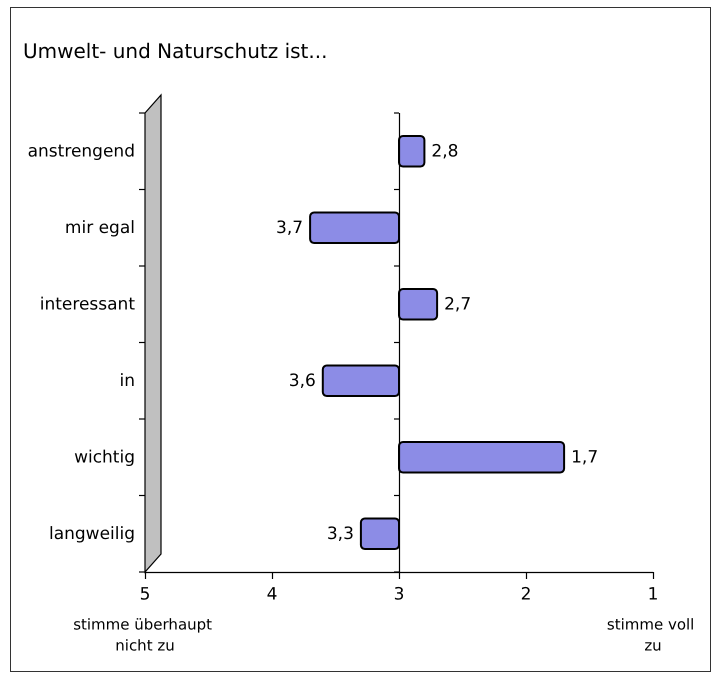 This screenshot has height=680, width=721. I want to click on x-tick-label: 5, so click(145, 594).